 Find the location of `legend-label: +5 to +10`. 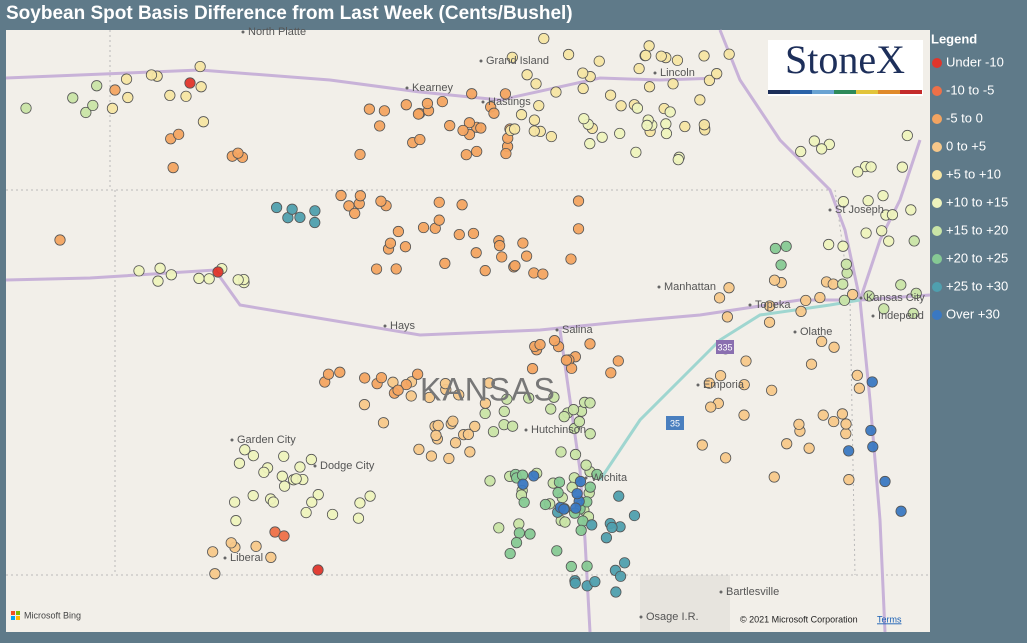

legend-label: +5 to +10 is located at coordinates (973, 173).